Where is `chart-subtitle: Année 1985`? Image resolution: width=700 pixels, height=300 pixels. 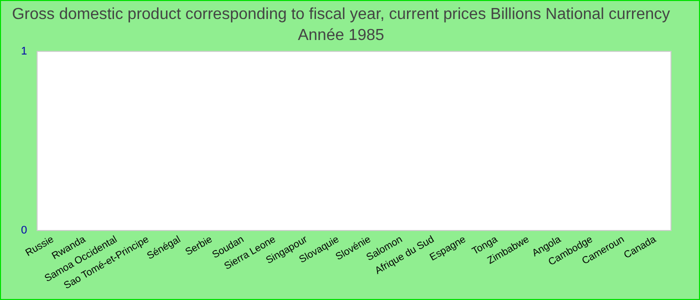
chart-subtitle: Année 1985 is located at coordinates (341, 35).